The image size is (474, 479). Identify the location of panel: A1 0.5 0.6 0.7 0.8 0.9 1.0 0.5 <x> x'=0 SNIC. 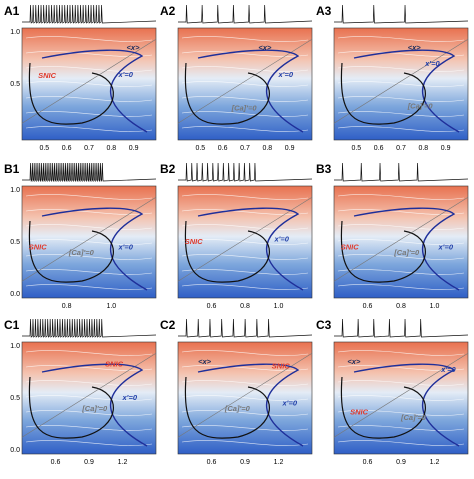
(80, 78).